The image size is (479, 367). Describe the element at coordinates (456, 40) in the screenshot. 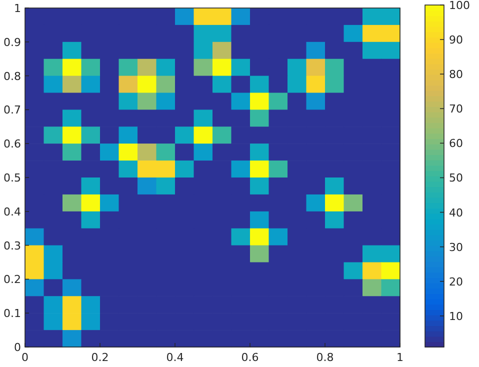

I see `color-bar-label: 90` at that location.